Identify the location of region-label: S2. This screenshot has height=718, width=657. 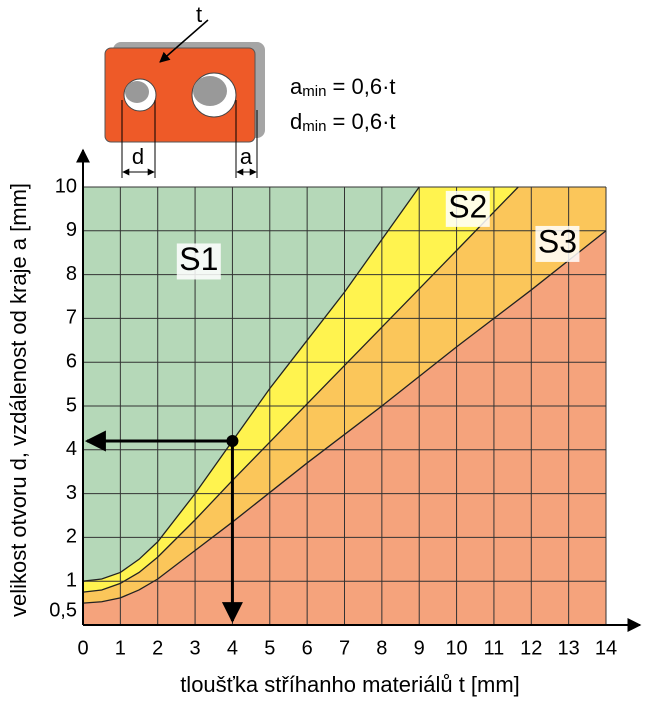
(467, 206).